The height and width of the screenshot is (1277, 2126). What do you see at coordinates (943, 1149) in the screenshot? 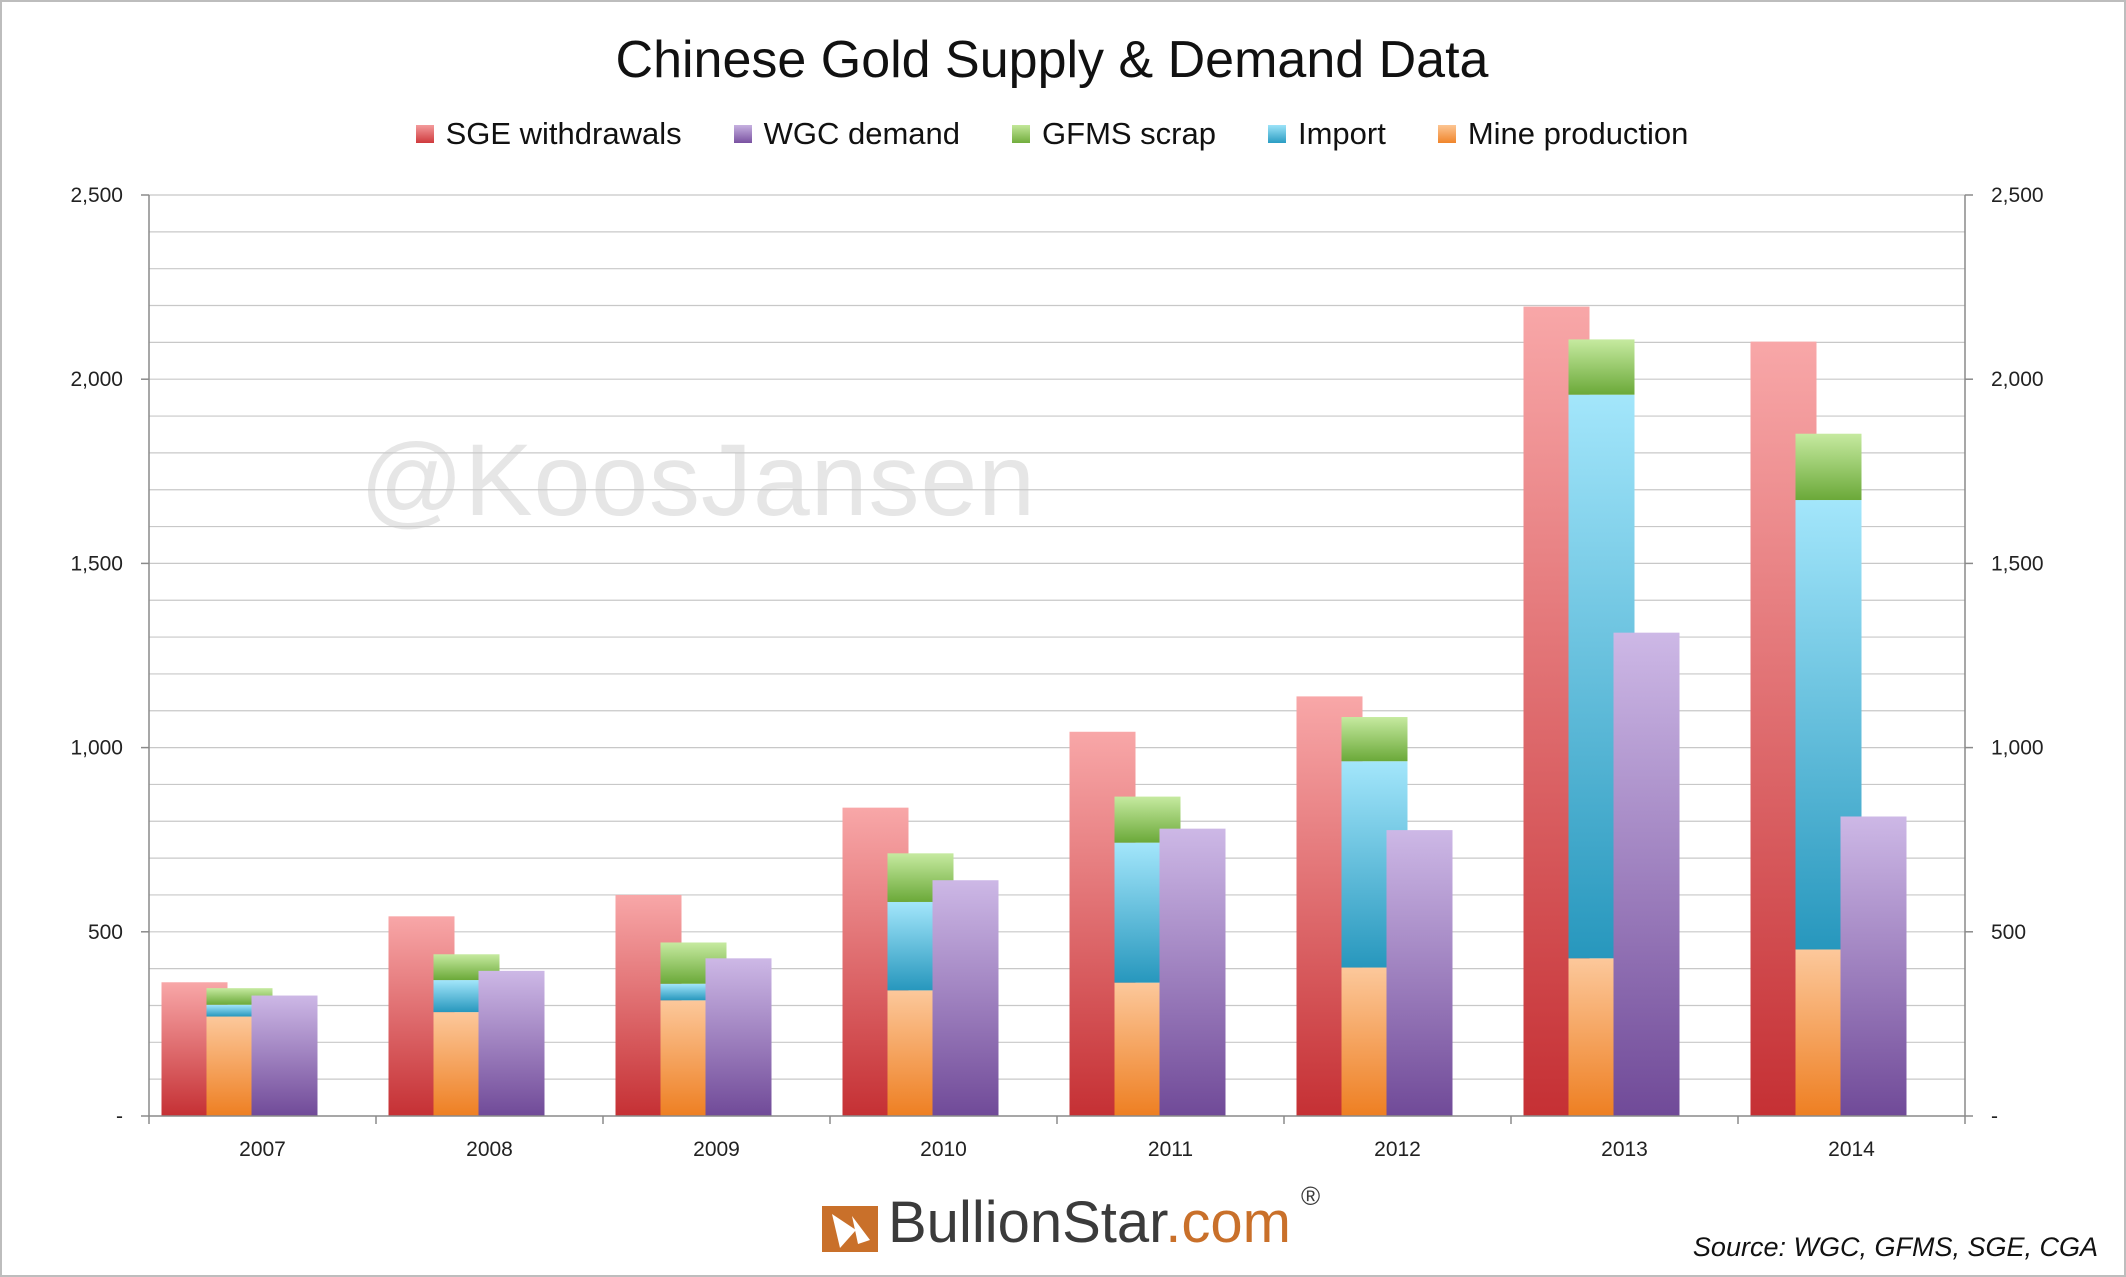
I see `x-tick-label: 2010` at bounding box center [943, 1149].